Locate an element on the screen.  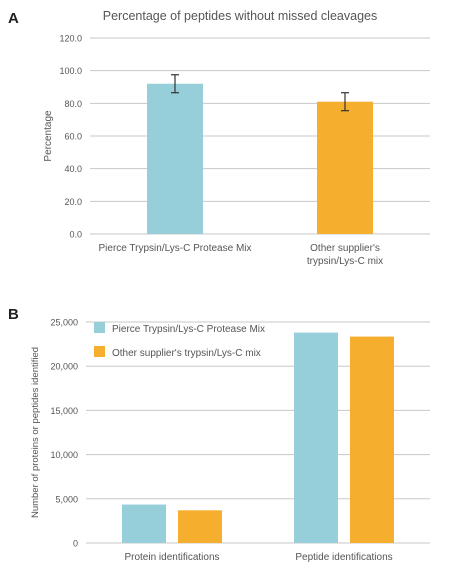
chart-b-ytick-label: 0 is located at coordinates (75, 544).